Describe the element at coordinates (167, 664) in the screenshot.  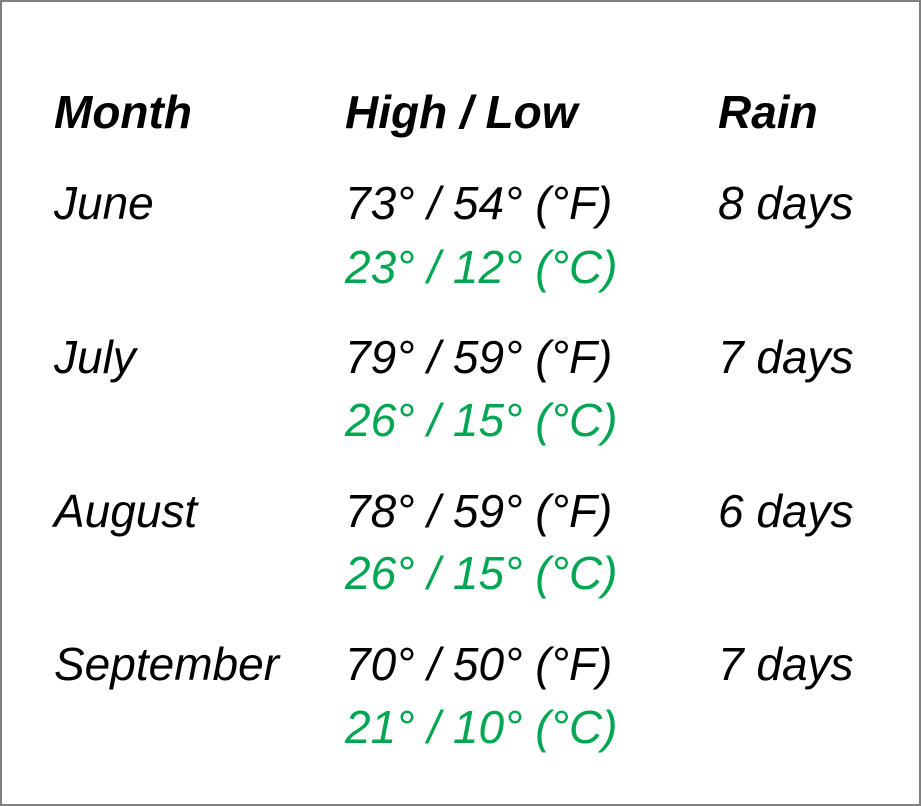
I see `row-month: September` at that location.